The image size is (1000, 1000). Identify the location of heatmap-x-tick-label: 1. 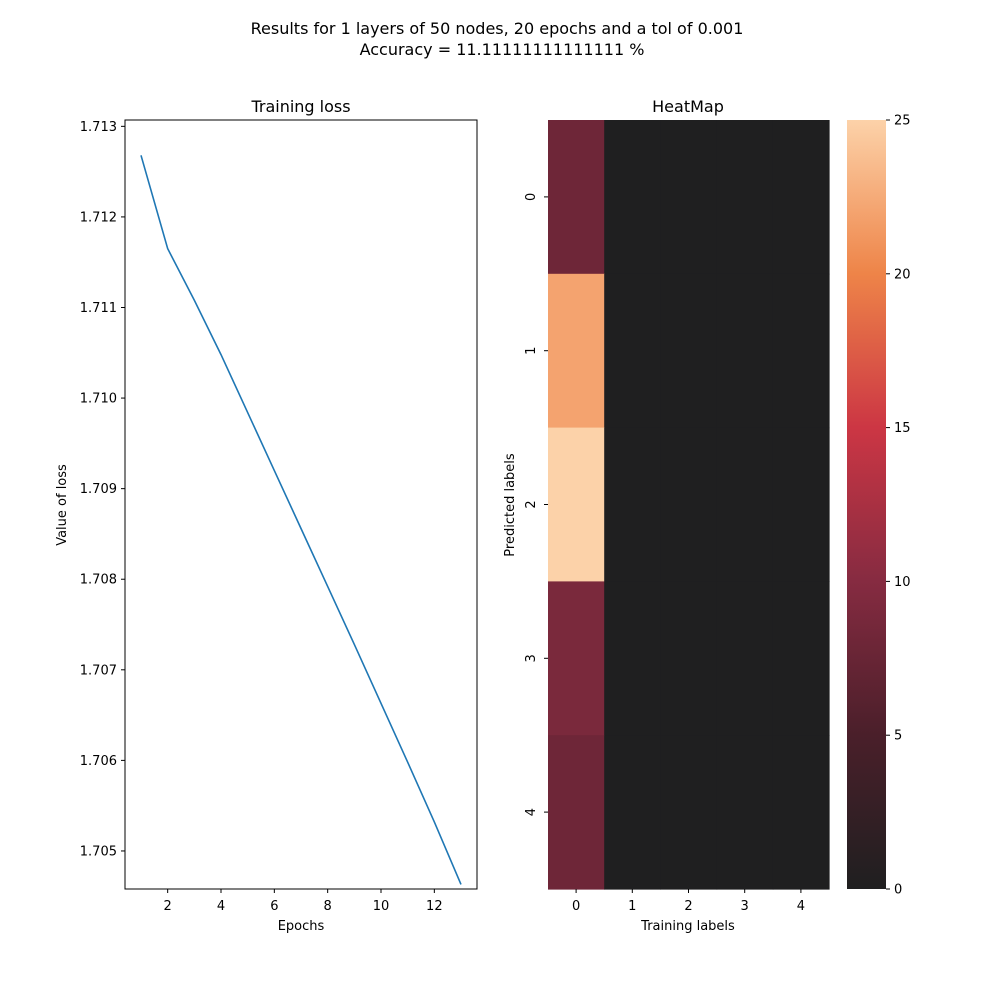
(632, 906).